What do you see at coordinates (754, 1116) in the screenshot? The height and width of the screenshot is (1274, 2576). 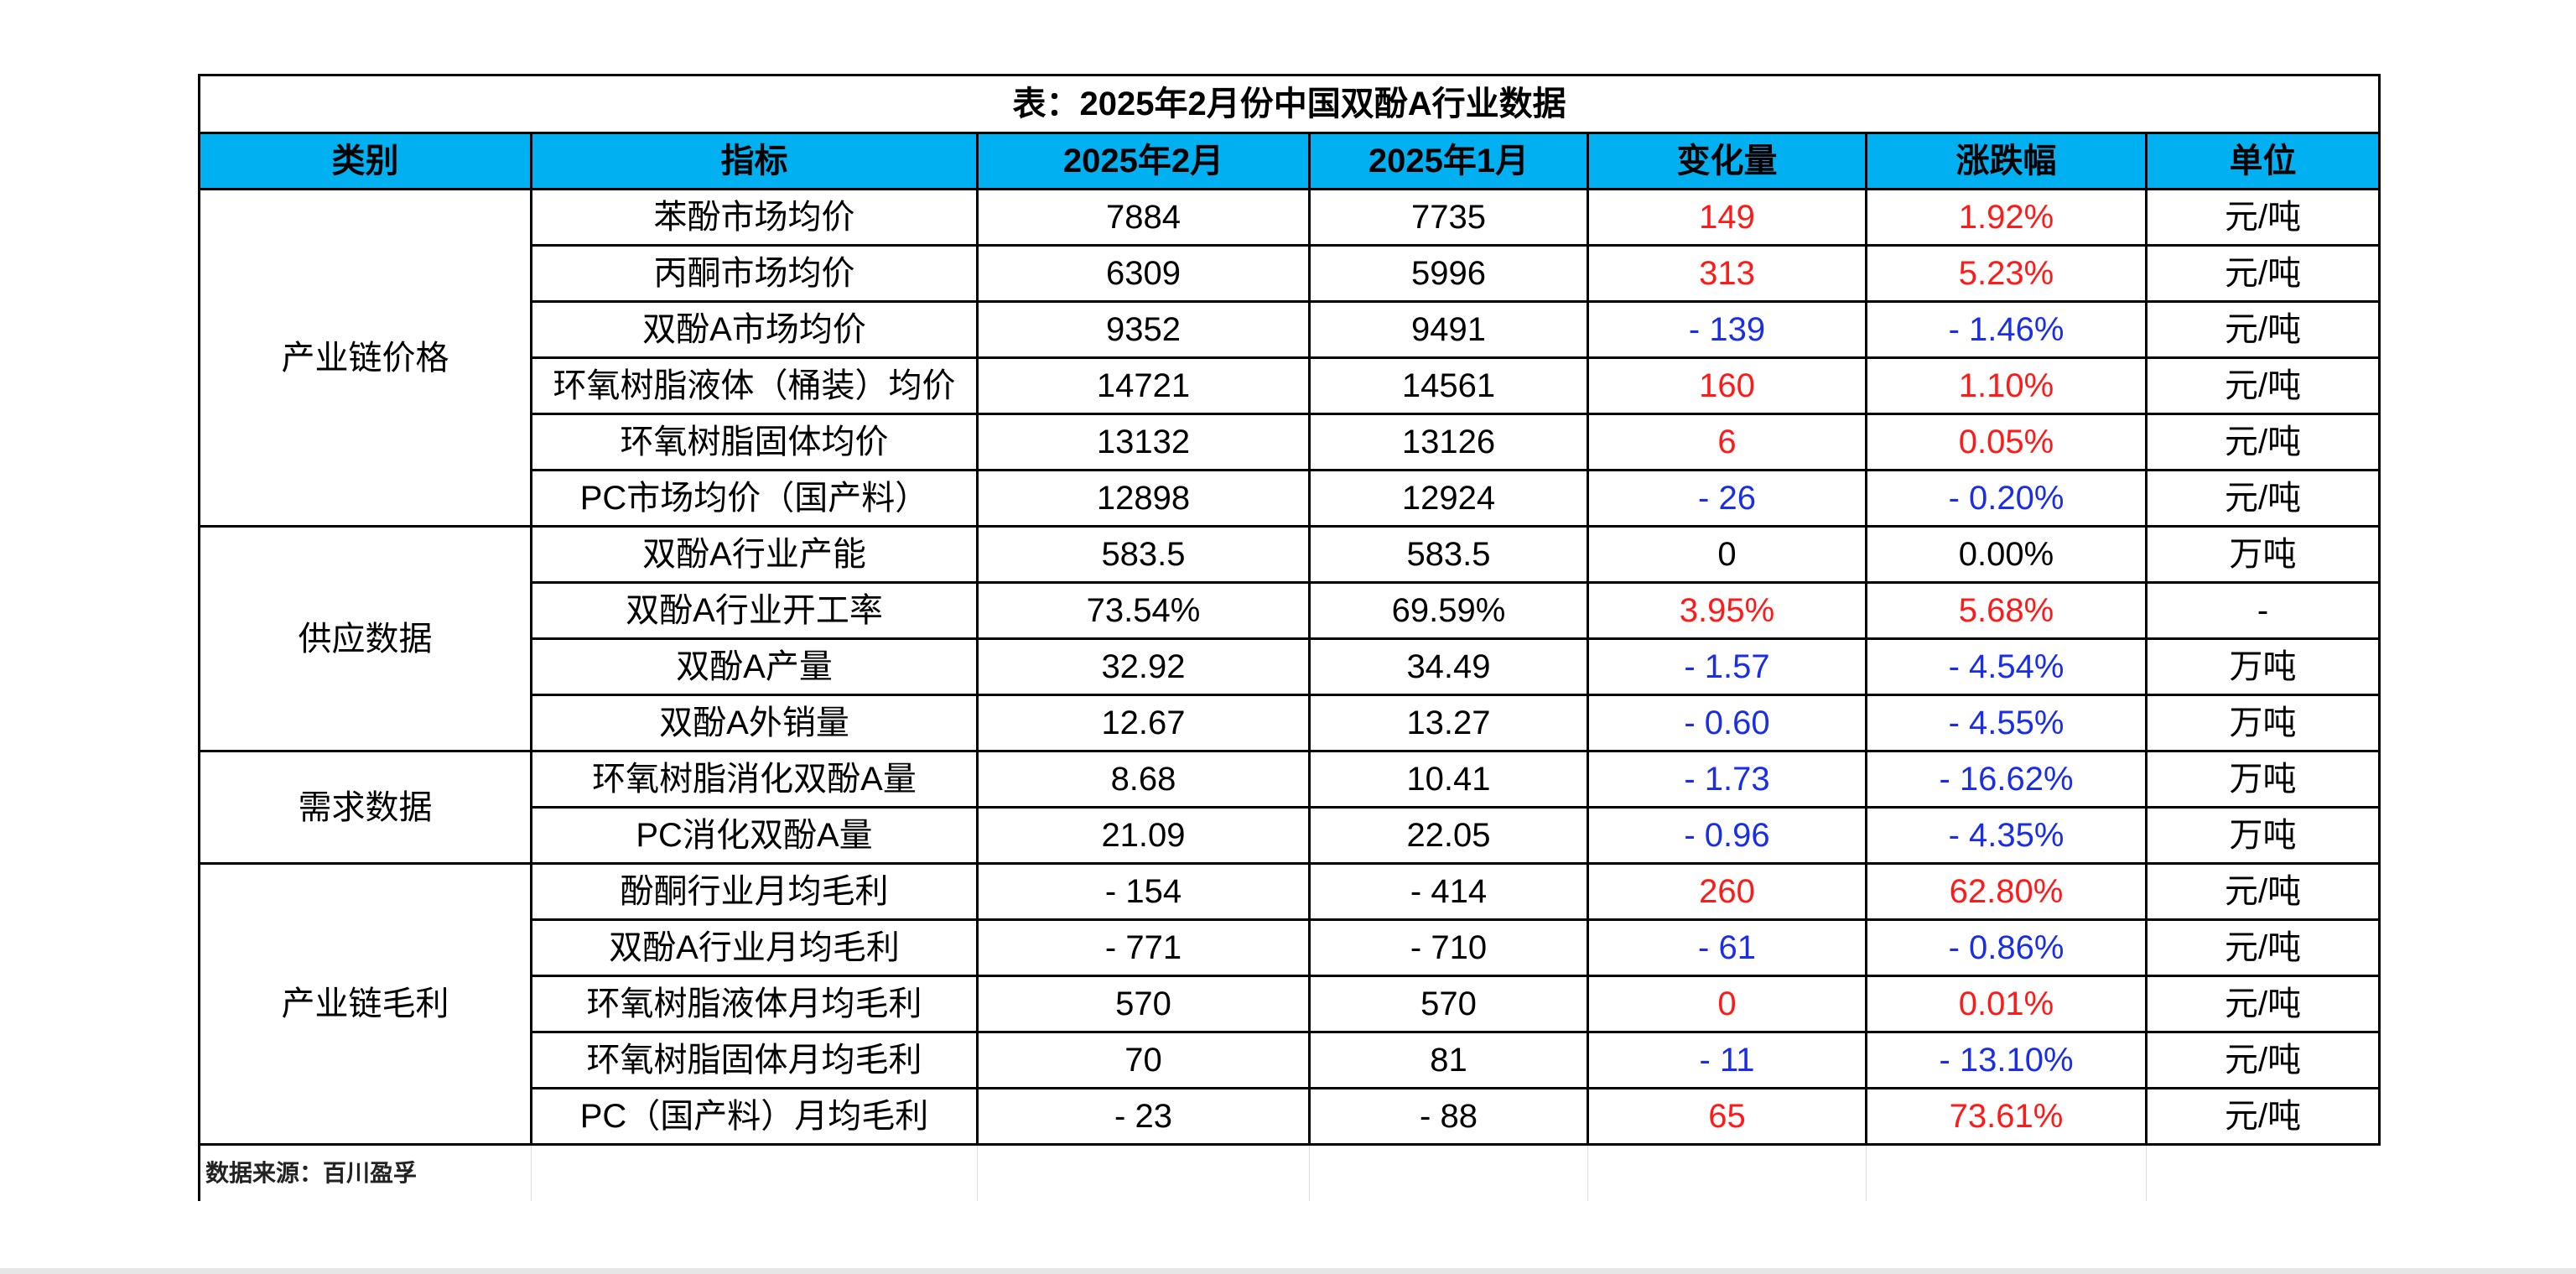 I see `indicator-cell: PC（国产料）月均毛利` at bounding box center [754, 1116].